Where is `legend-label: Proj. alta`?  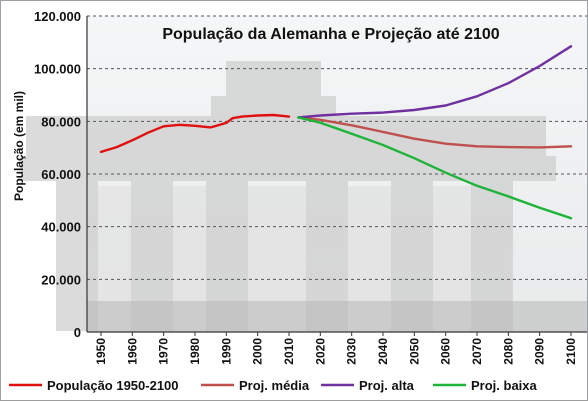
legend-label: Proj. alta is located at coordinates (387, 385).